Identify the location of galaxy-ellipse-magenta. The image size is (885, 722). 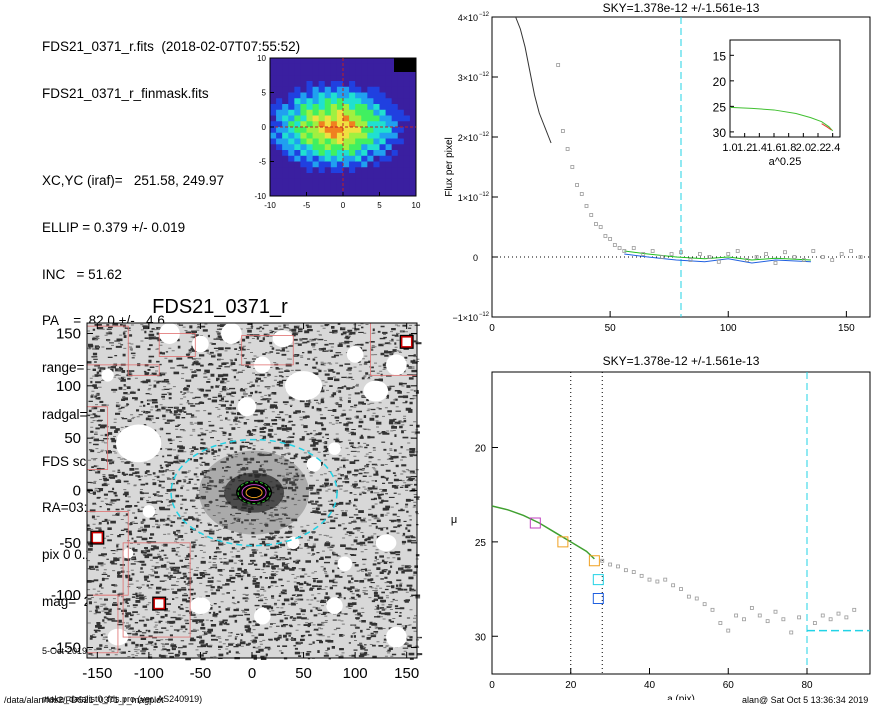
(254, 493).